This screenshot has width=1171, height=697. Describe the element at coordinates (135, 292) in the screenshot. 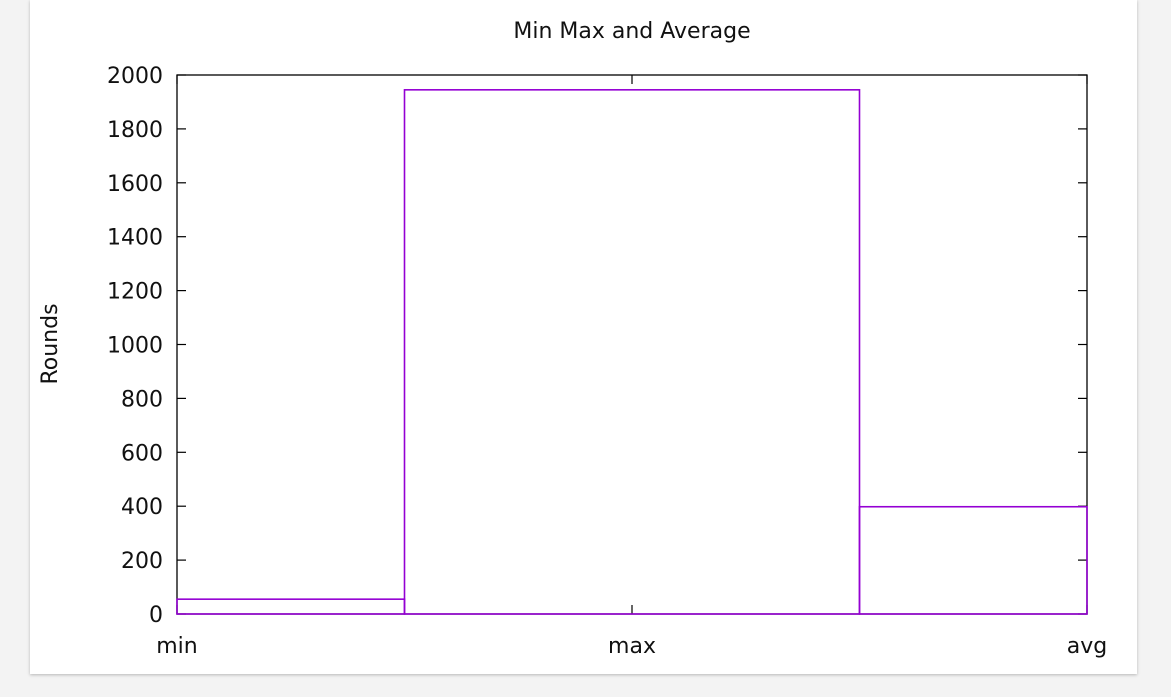

I see `y-tick-label: 1200` at that location.